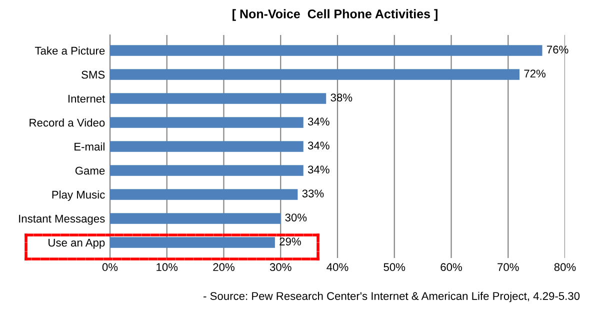 Image resolution: width=590 pixels, height=311 pixels. Describe the element at coordinates (281, 267) in the screenshot. I see `x-tick-label: 30%` at that location.